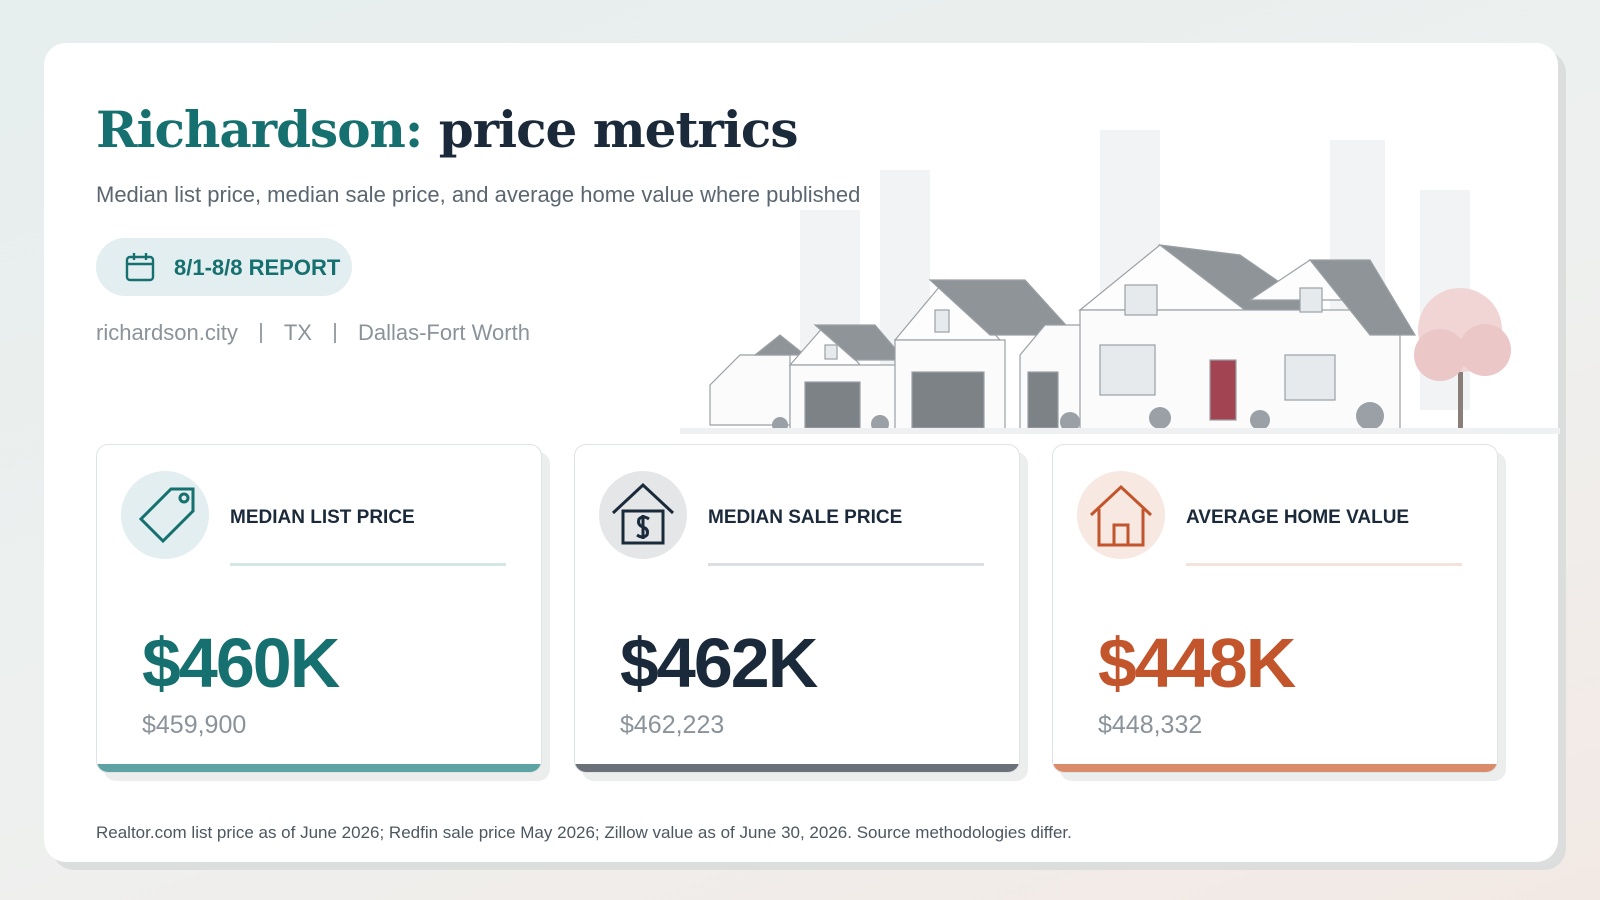 The image size is (1600, 900). I want to click on meta-item: Dallas-Fort Worth, so click(443, 332).